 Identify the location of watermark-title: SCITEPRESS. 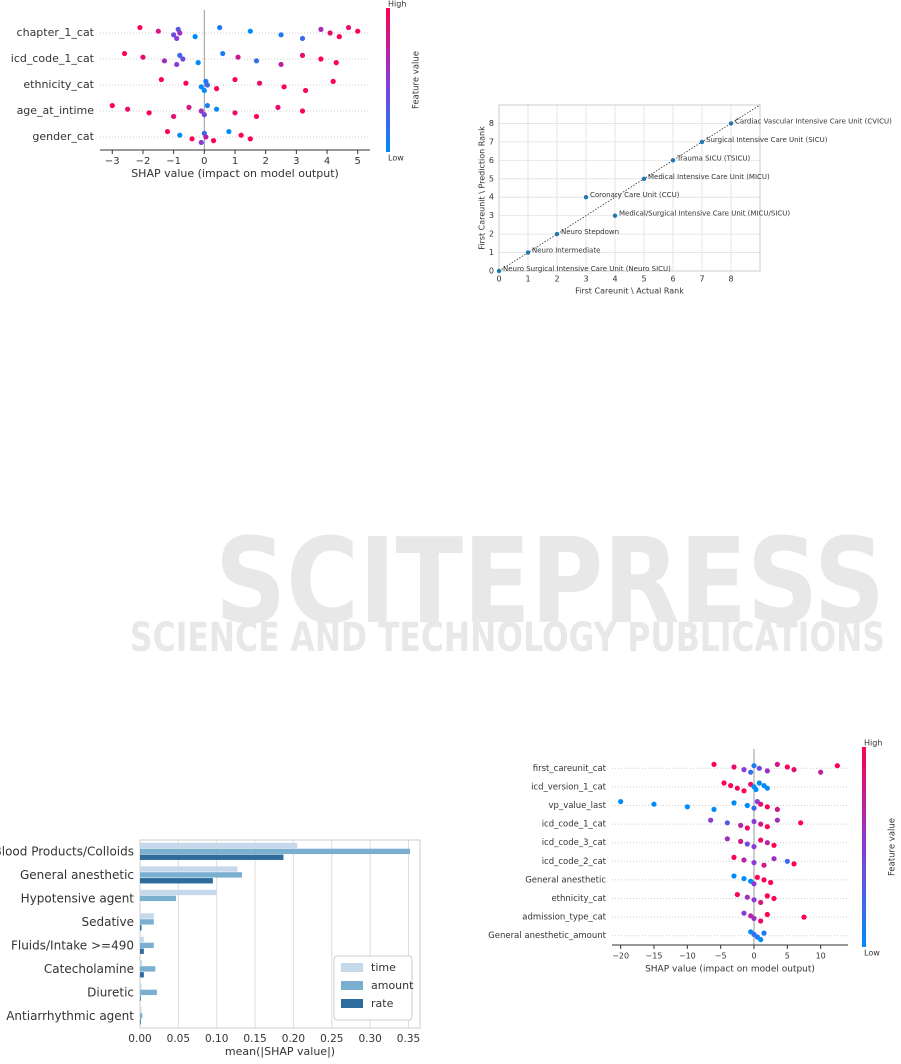
(550, 581).